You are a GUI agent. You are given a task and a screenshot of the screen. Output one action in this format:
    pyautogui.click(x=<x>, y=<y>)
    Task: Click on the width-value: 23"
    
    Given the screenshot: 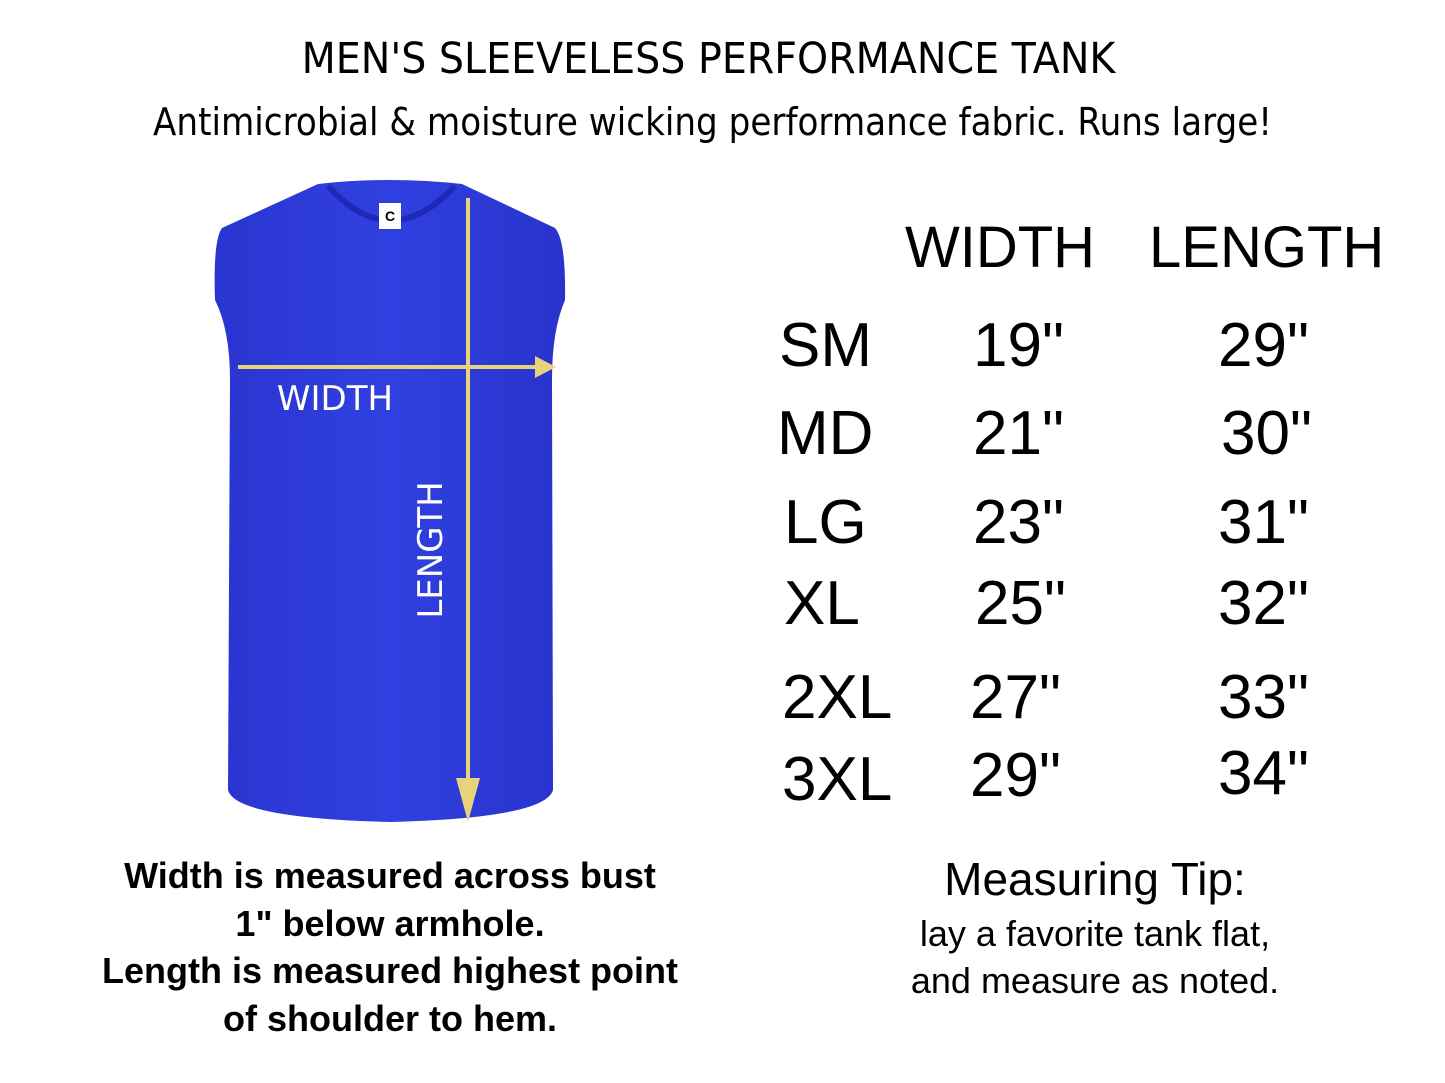 What is the action you would take?
    pyautogui.click(x=1018, y=522)
    